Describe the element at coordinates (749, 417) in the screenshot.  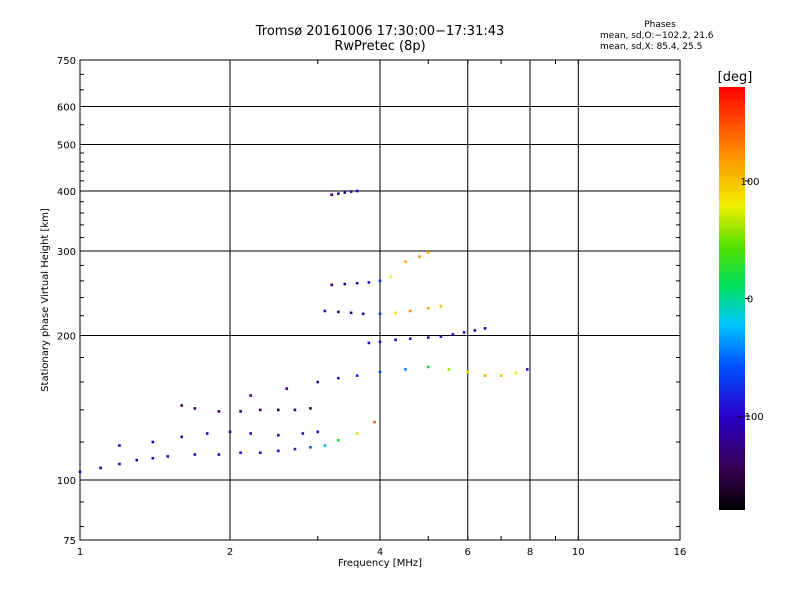
I see `colorbar-tick-label: −100` at that location.